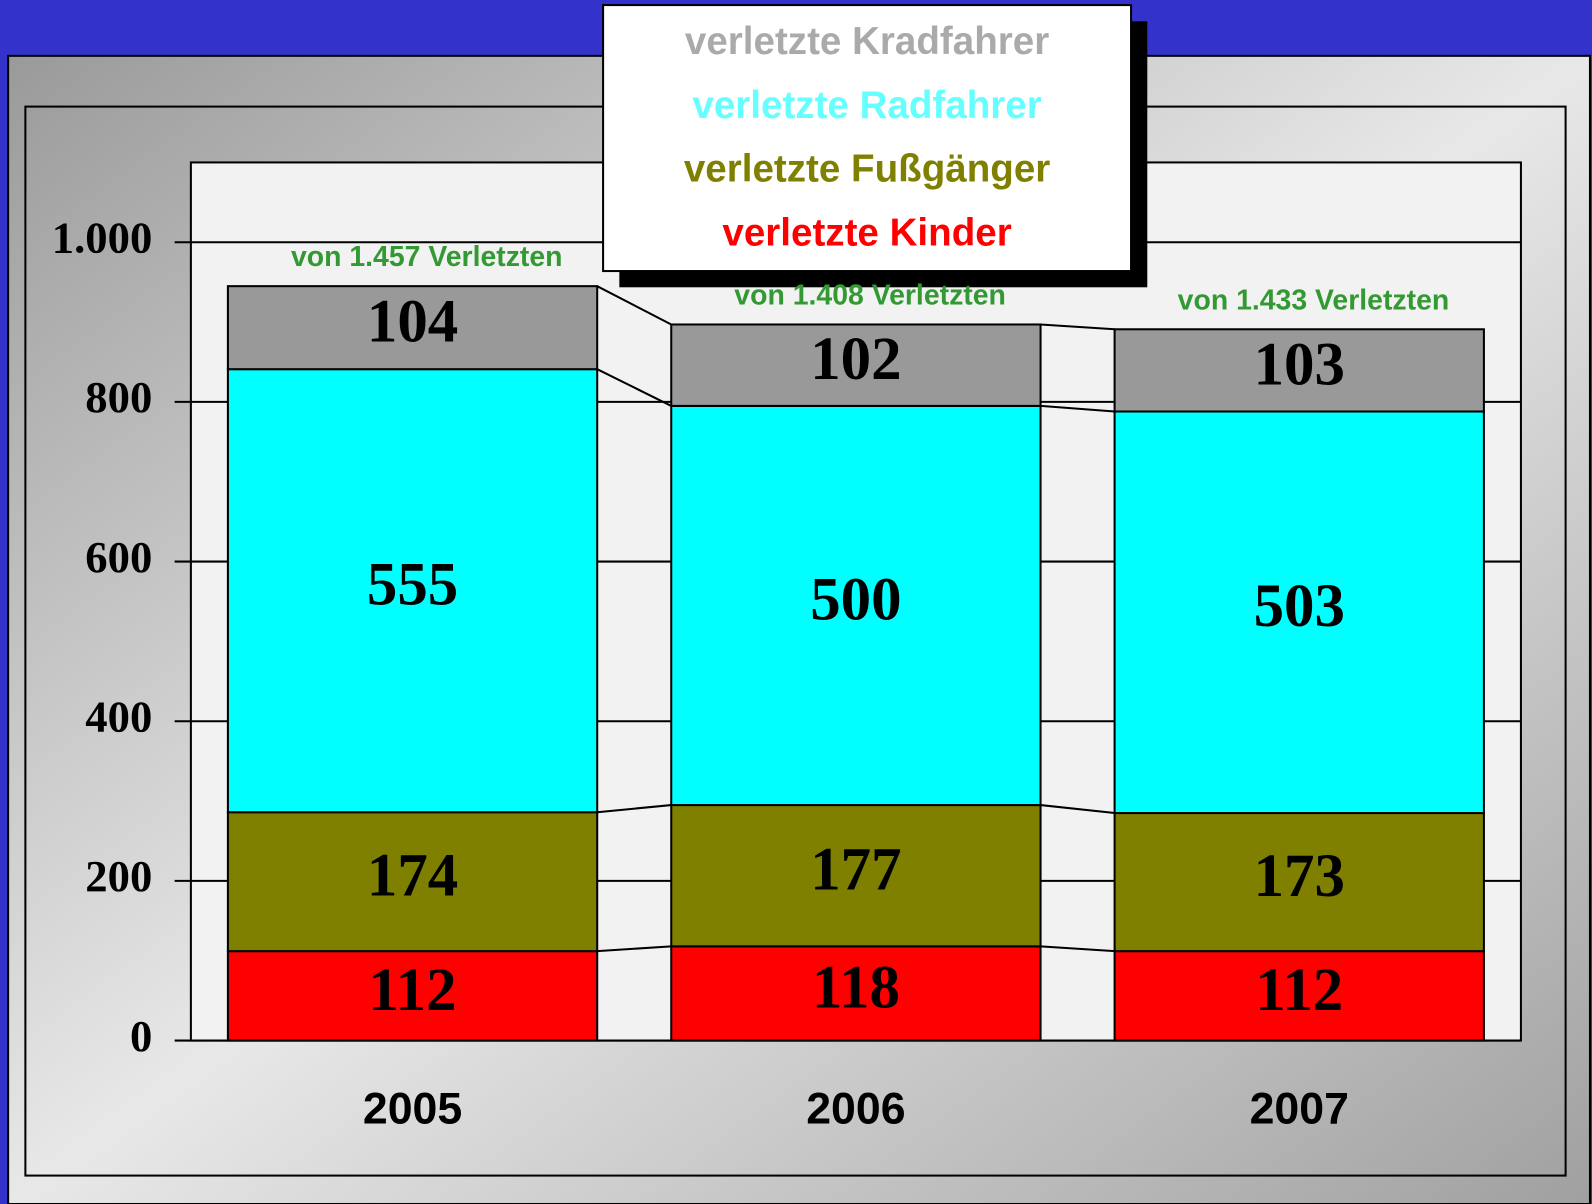  Describe the element at coordinates (1299, 1108) in the screenshot. I see `x-tick-label: 2007` at that location.